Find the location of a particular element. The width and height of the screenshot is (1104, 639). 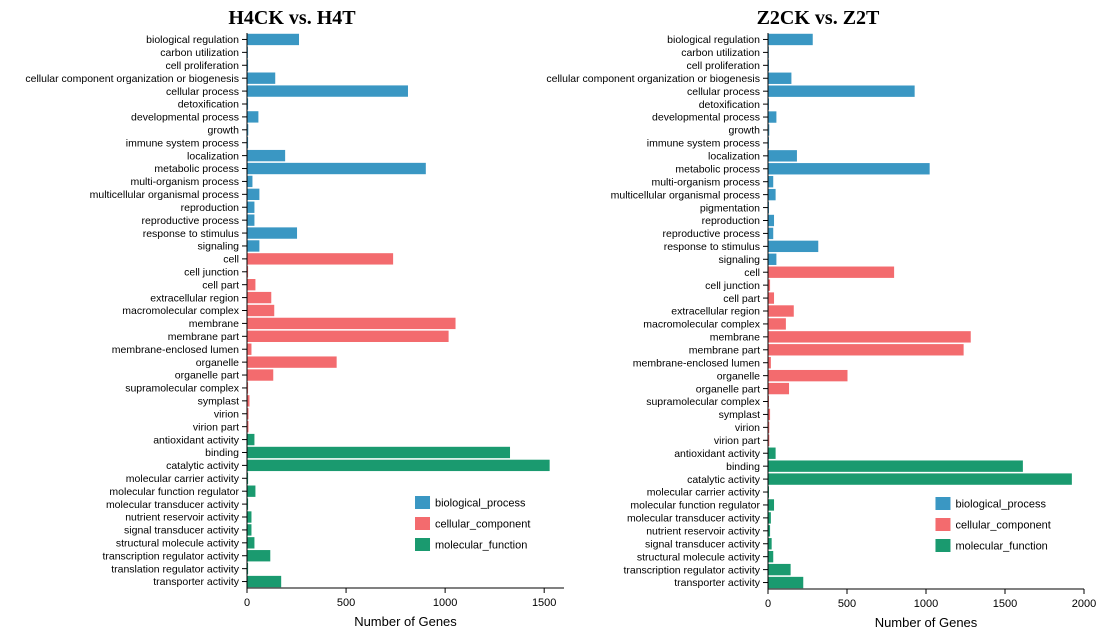

category-label: binding is located at coordinates (222, 453).